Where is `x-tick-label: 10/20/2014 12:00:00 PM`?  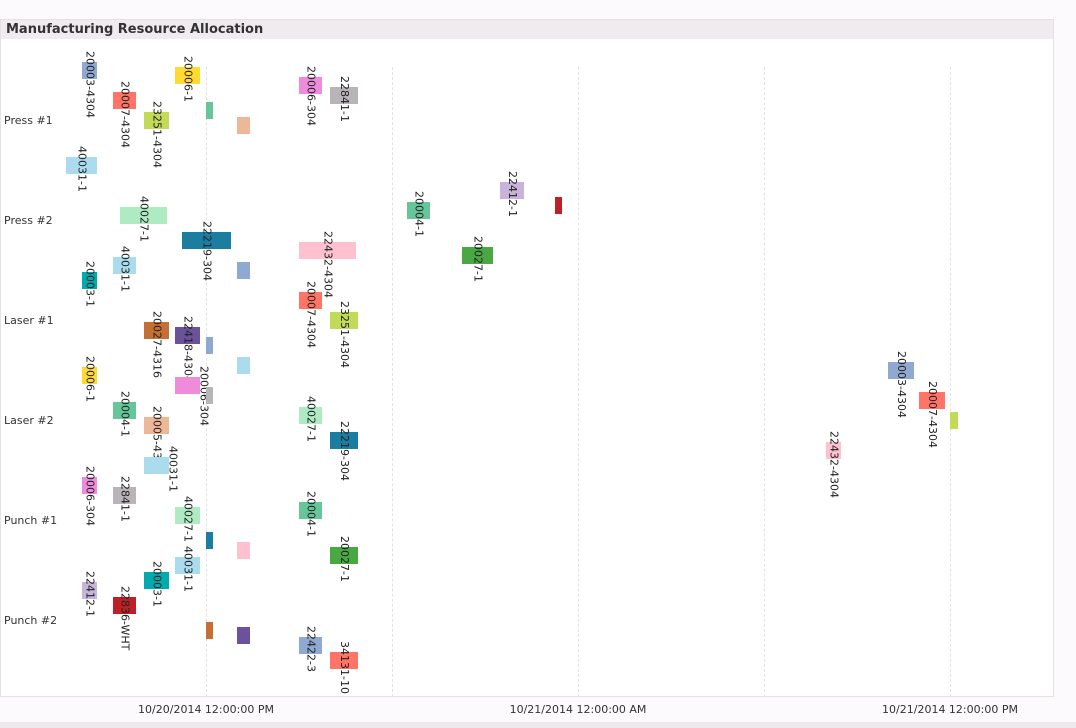 x-tick-label: 10/20/2014 12:00:00 PM is located at coordinates (206, 709).